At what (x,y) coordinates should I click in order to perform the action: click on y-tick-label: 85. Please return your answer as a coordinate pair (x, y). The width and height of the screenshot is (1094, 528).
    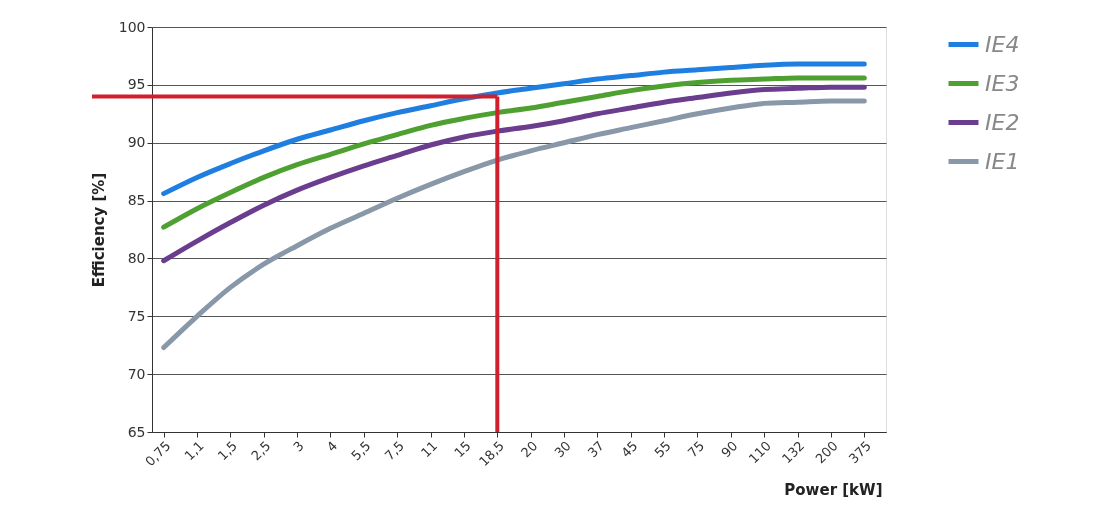
    Looking at the image, I should click on (136, 200).